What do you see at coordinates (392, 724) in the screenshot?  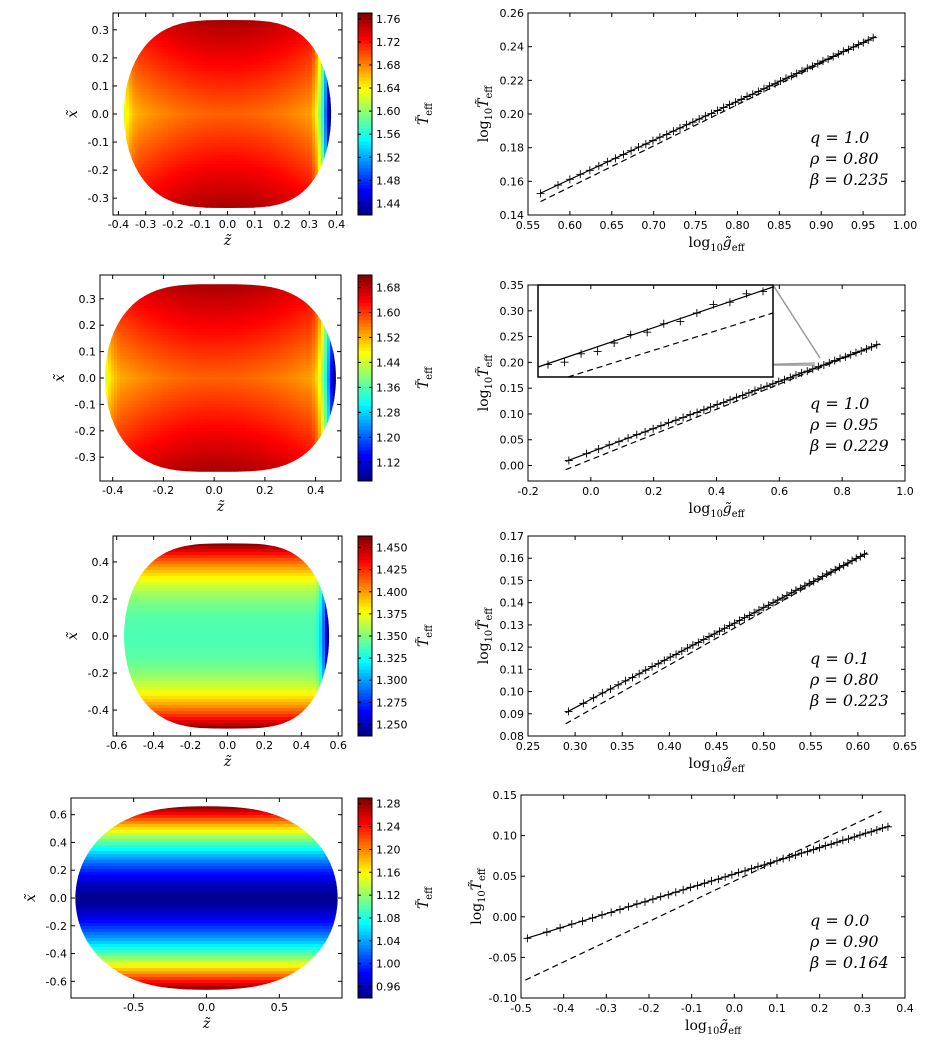 I see `colorbar-tick-label: 1.250` at bounding box center [392, 724].